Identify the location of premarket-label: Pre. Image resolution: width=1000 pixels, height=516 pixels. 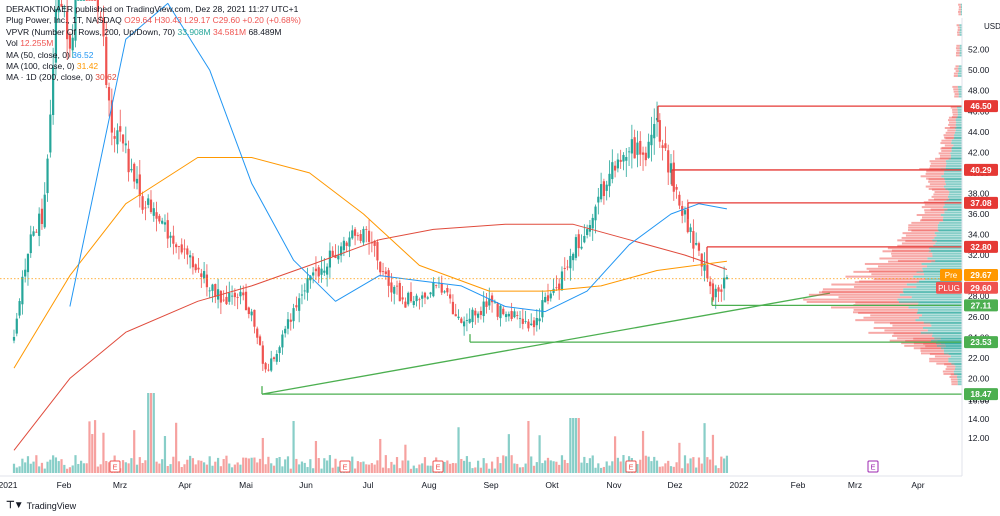
(951, 275).